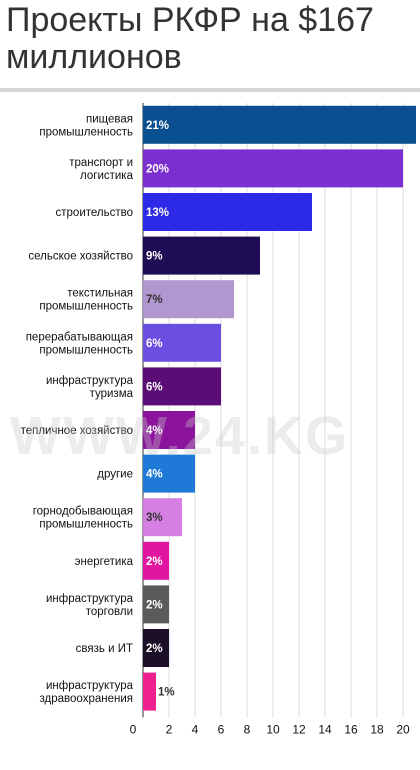  I want to click on category-label: пищевая промышленность, so click(86, 125).